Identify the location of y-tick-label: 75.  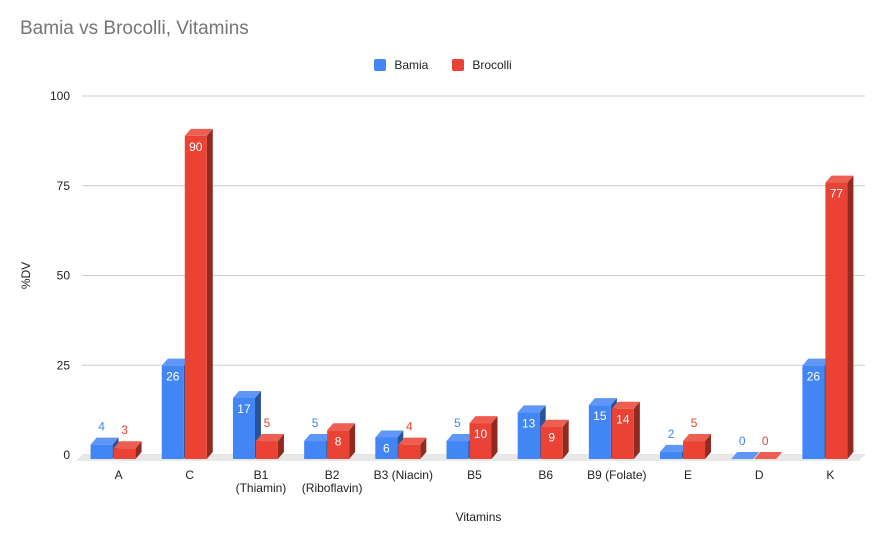
(64, 186).